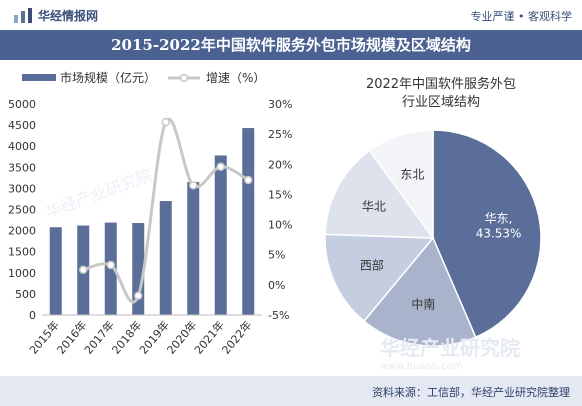 This screenshot has width=582, height=406. I want to click on left-tick-label: 1500, so click(22, 252).